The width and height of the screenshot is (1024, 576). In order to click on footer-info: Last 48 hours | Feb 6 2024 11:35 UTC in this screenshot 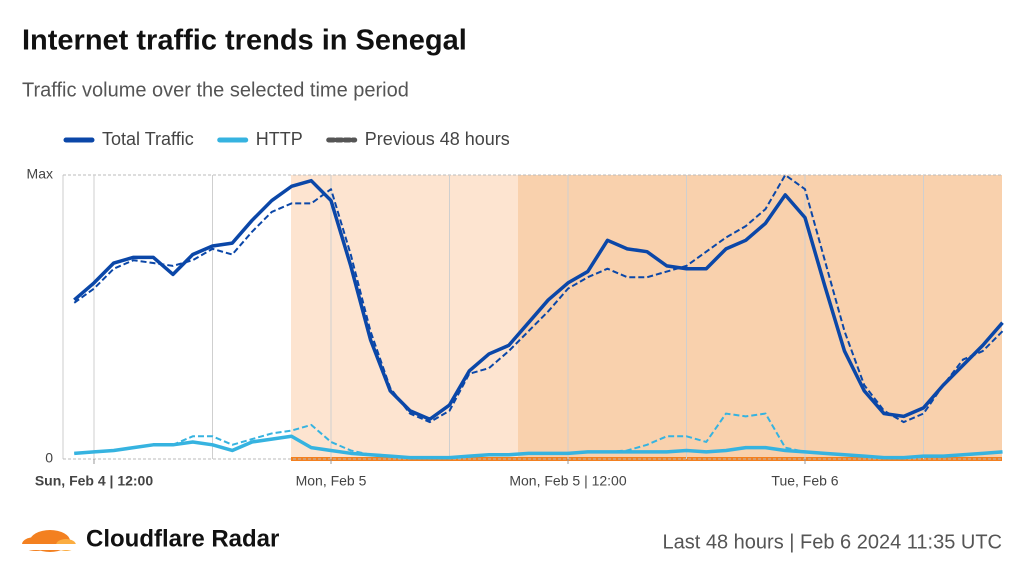, I will do `click(832, 542)`.